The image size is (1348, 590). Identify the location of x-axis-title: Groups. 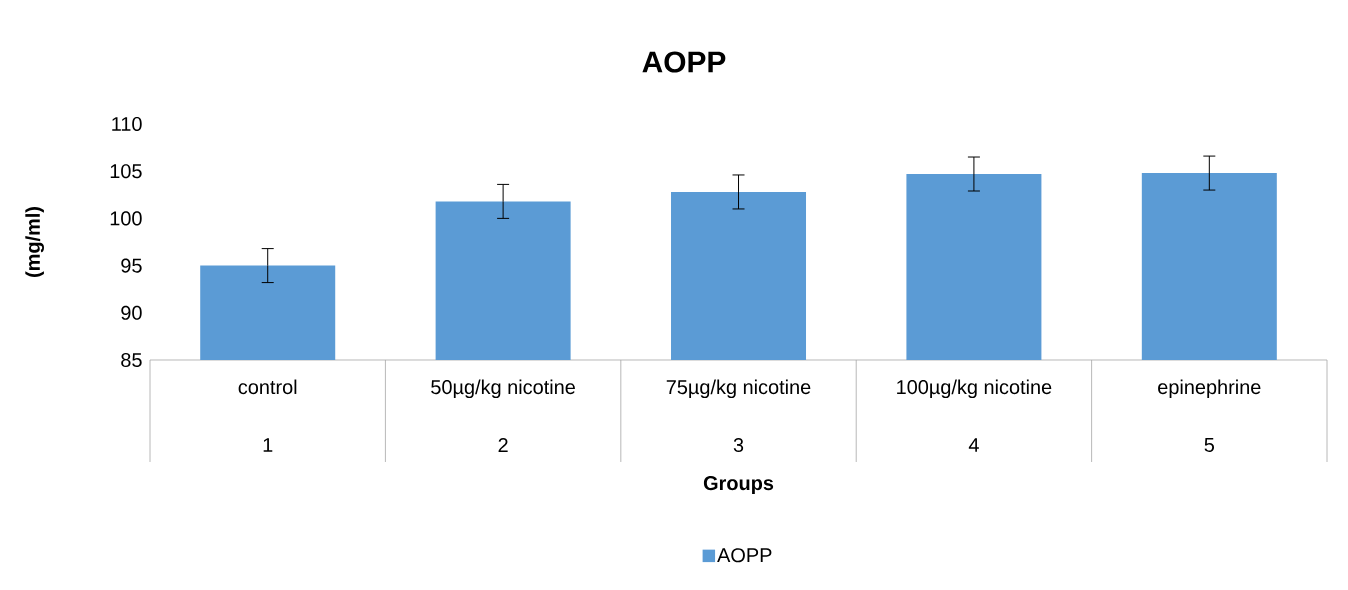
(738, 485).